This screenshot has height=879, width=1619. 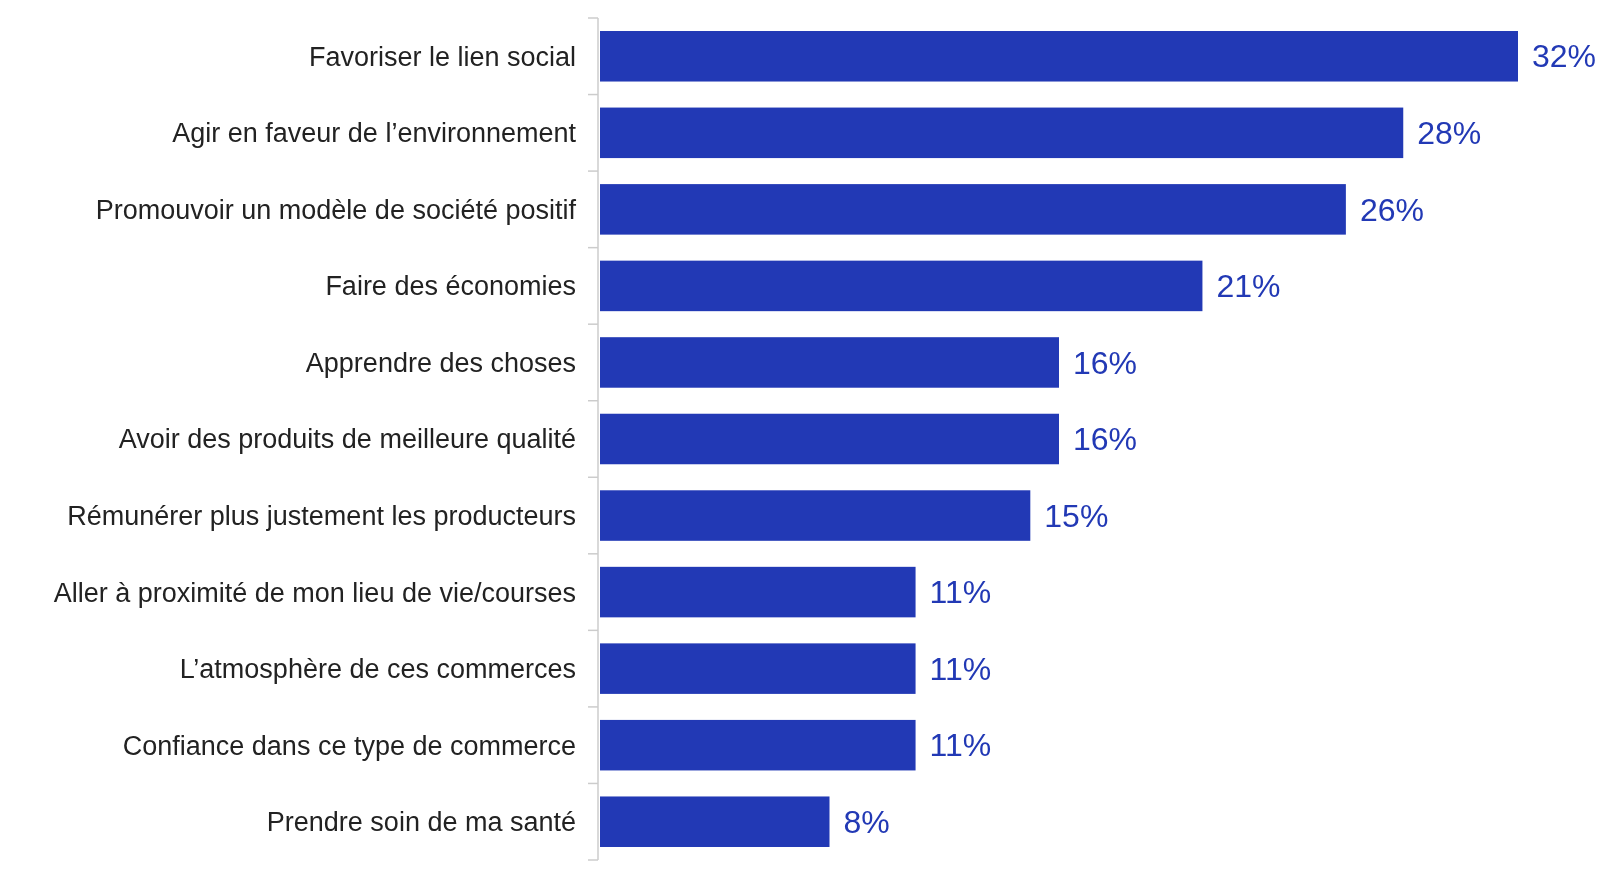 What do you see at coordinates (321, 516) in the screenshot?
I see `y-tick-label: Rémunérer plus justement les producteurs` at bounding box center [321, 516].